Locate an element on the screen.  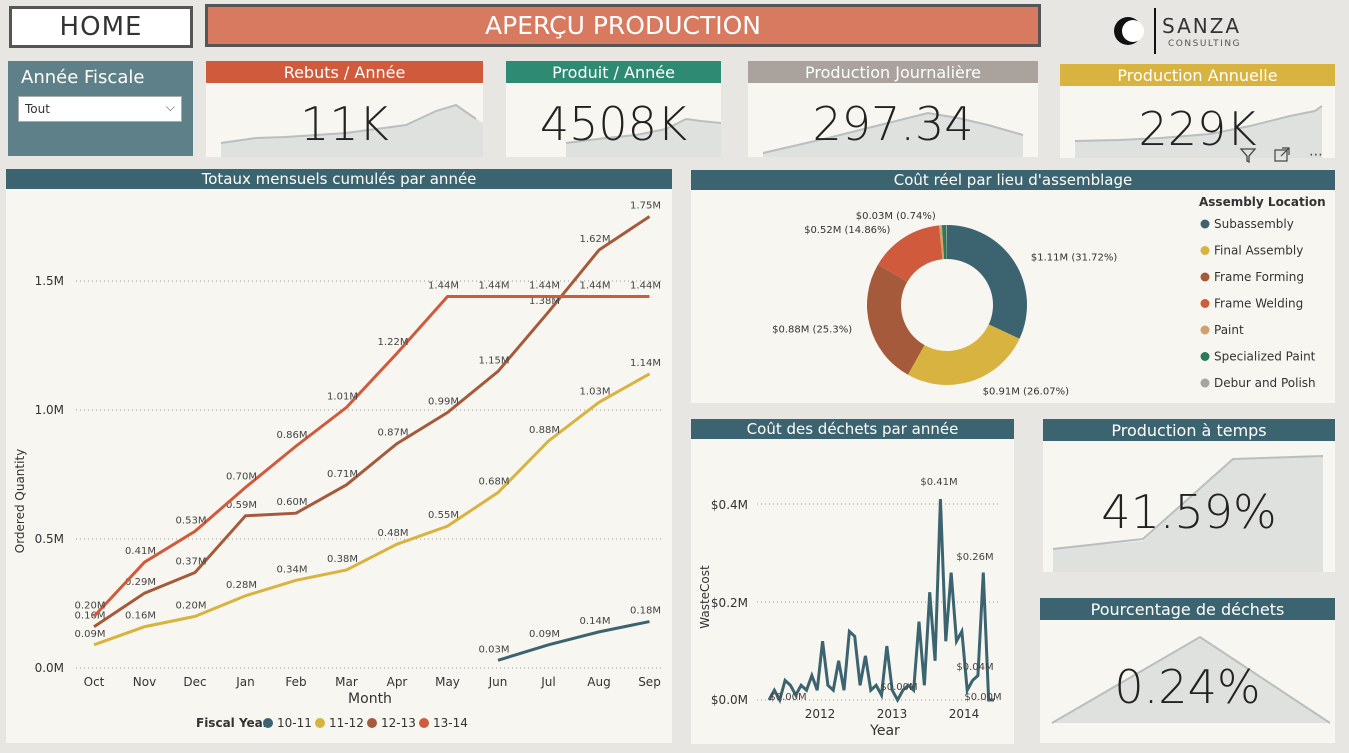
kpi-title: Production Annuelle is located at coordinates (1197, 75).